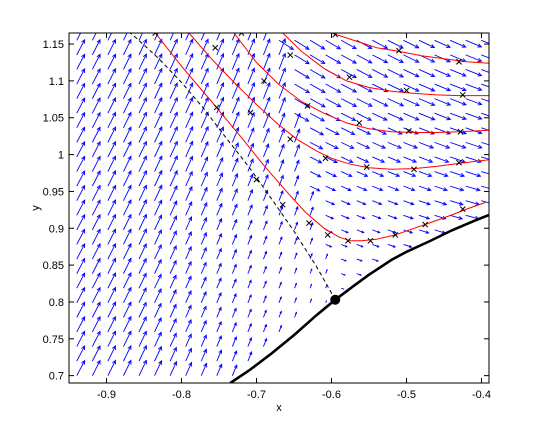 This screenshot has width=540, height=435. What do you see at coordinates (335, 299) in the screenshot?
I see `equilibrium-point` at bounding box center [335, 299].